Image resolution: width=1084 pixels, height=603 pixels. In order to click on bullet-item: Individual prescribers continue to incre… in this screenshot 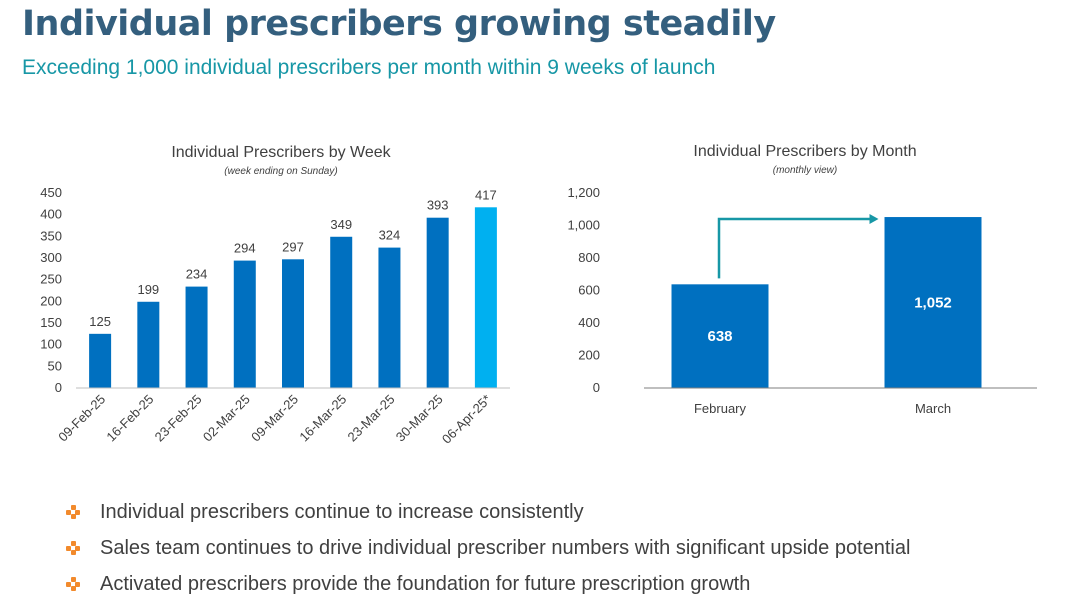, I will do `click(488, 512)`.